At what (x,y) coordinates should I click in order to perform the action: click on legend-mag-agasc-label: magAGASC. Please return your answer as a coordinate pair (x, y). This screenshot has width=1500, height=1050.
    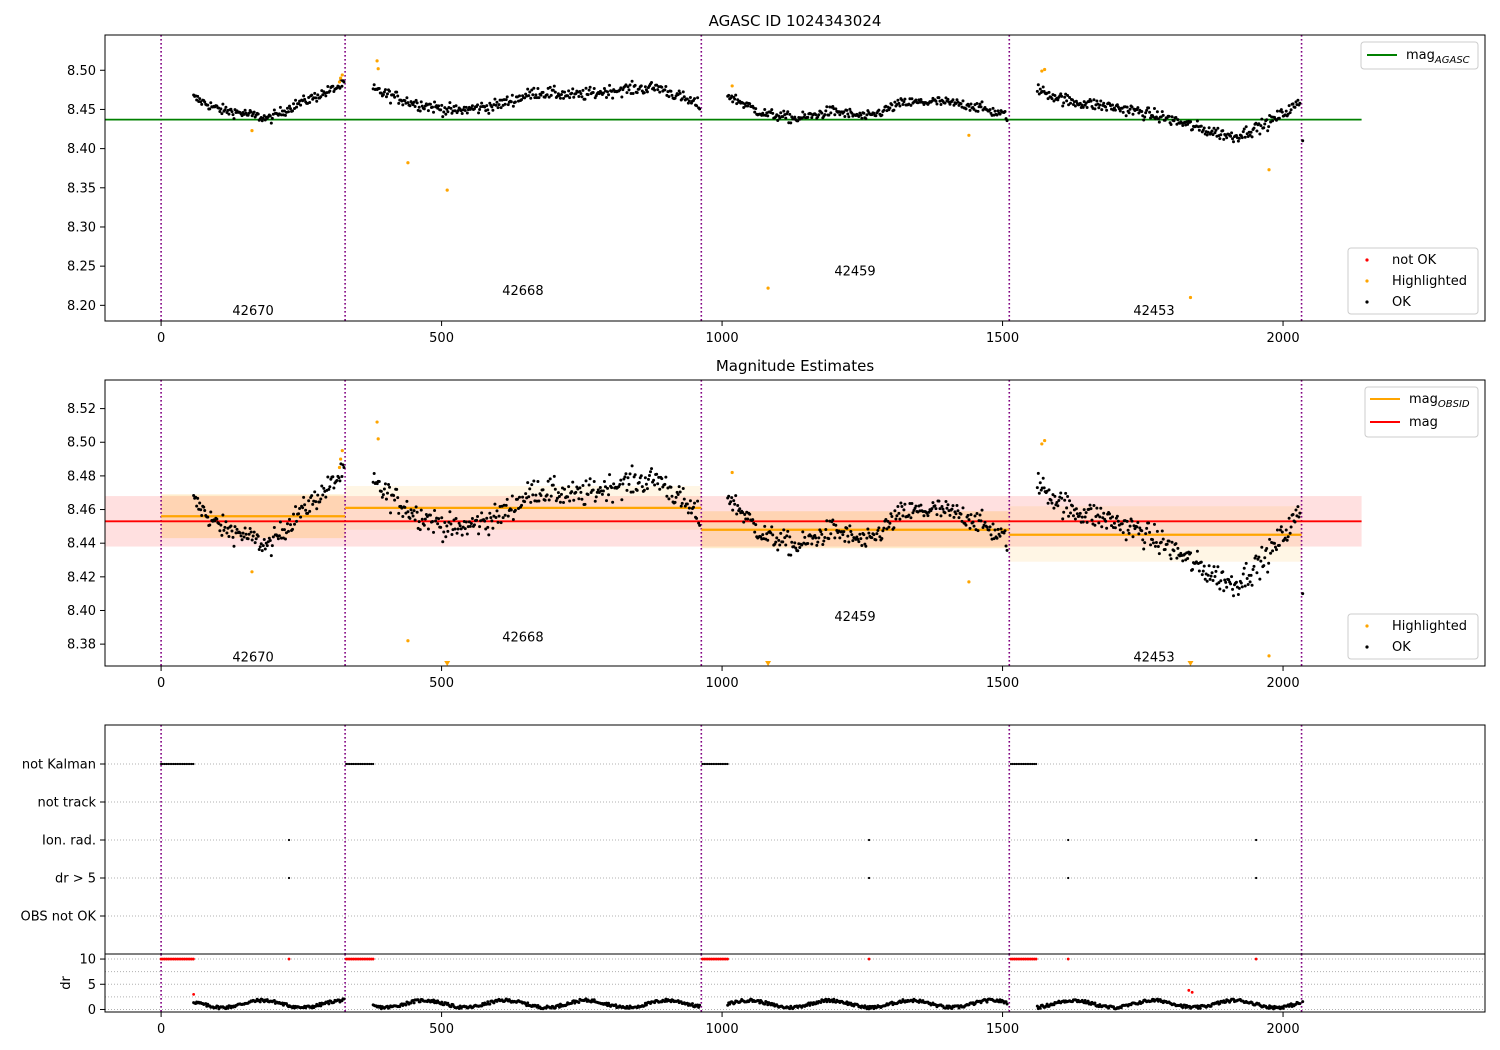
    Looking at the image, I should click on (1438, 57).